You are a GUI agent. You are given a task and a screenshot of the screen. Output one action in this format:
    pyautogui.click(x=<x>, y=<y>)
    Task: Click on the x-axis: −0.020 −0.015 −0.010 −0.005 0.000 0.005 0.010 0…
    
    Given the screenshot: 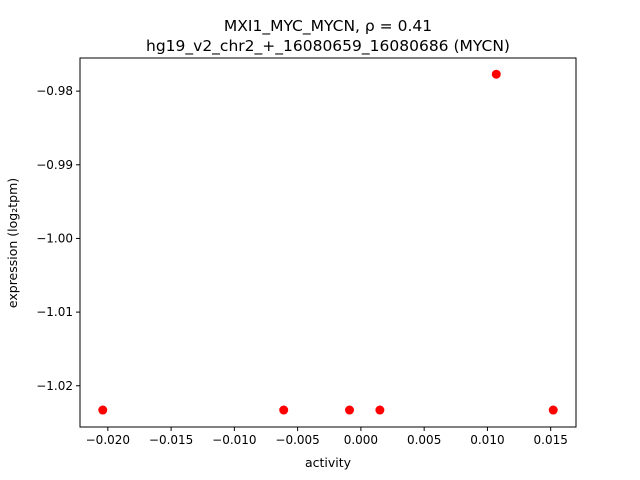 What is the action you would take?
    pyautogui.click(x=327, y=437)
    